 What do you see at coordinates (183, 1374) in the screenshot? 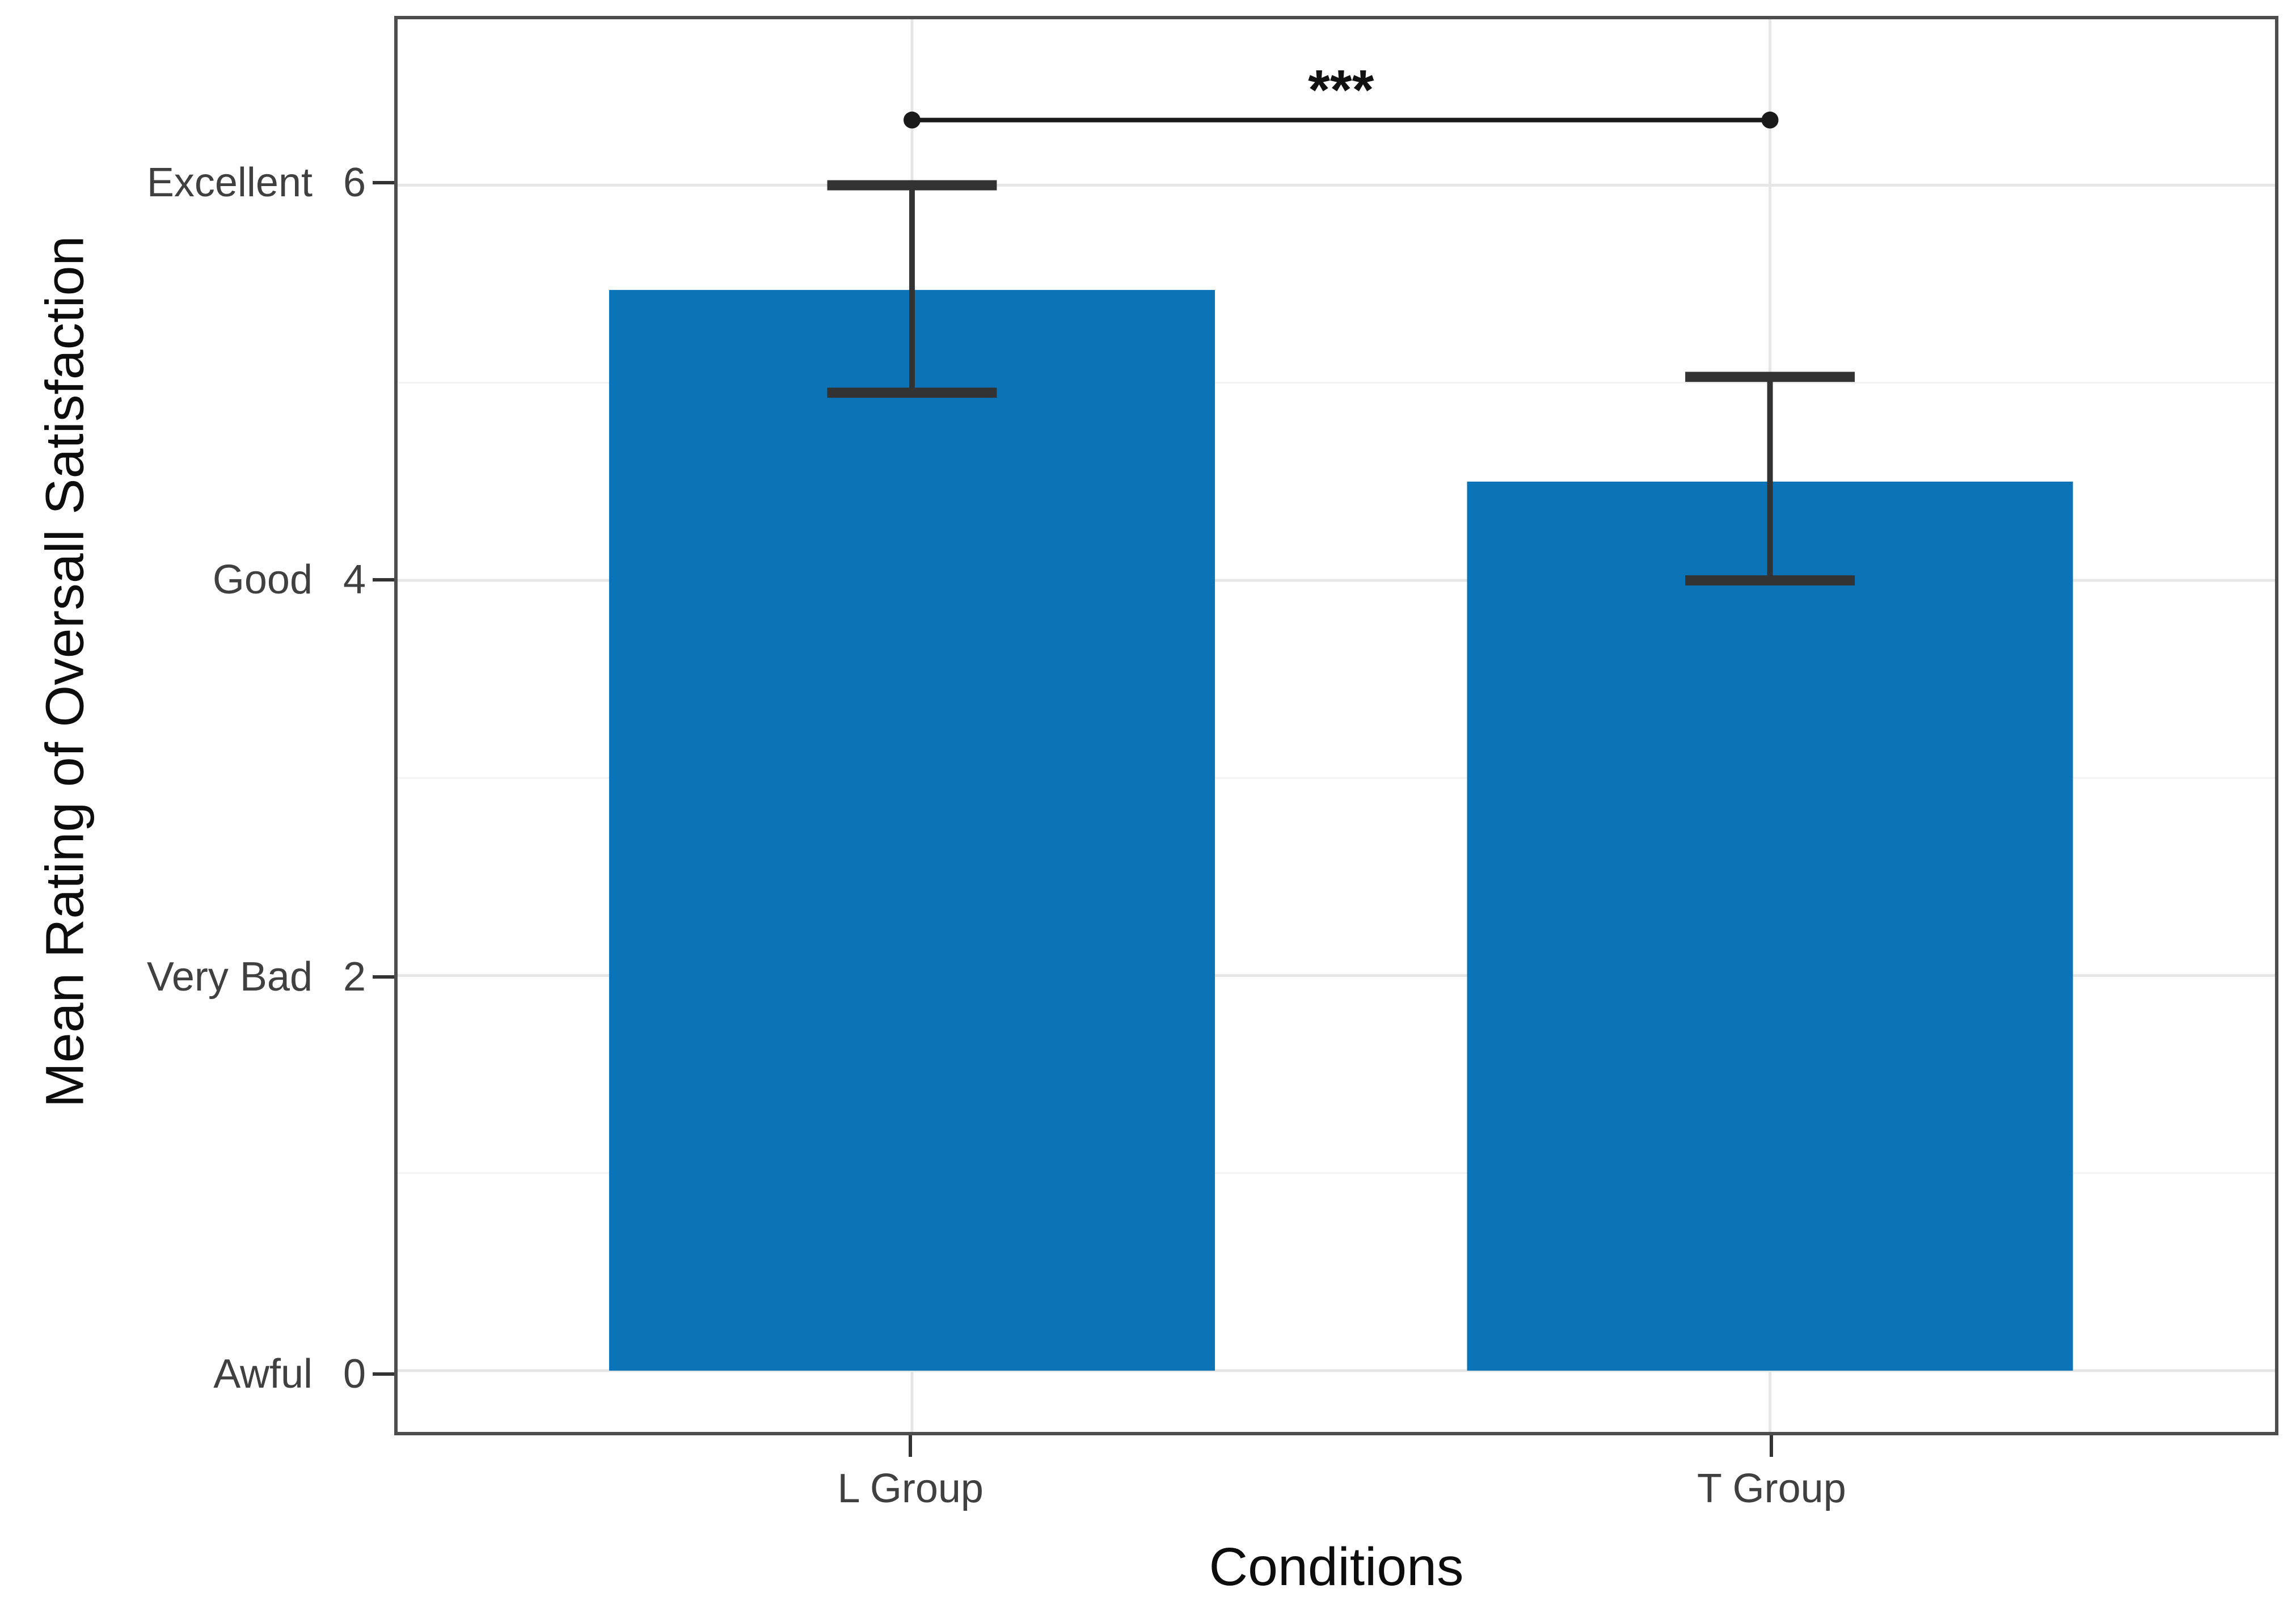
I see `y-tick-awful: Awful 0` at bounding box center [183, 1374].